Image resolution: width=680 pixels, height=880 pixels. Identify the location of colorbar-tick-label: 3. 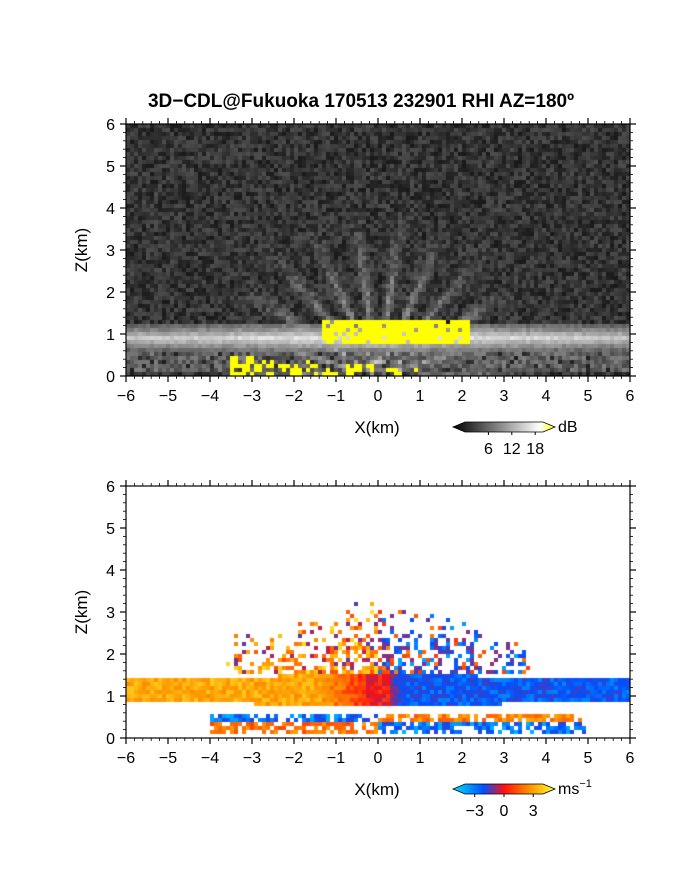
(533, 811).